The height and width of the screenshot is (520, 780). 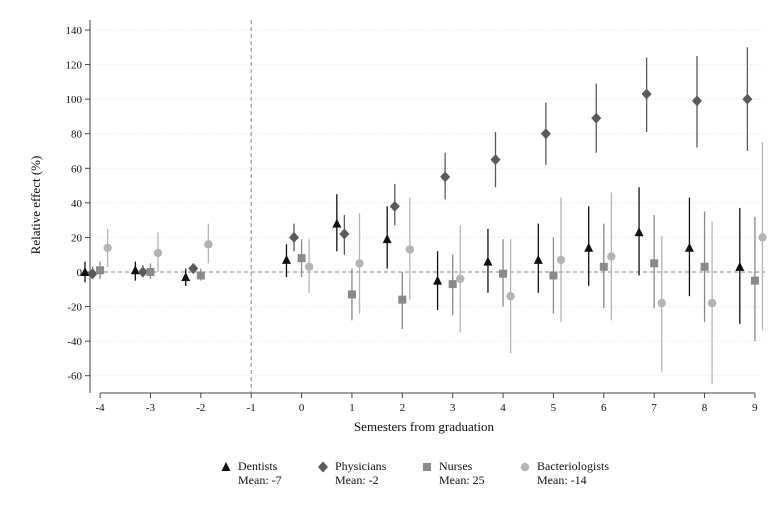 What do you see at coordinates (77, 204) in the screenshot?
I see `y-tick-label: 40` at bounding box center [77, 204].